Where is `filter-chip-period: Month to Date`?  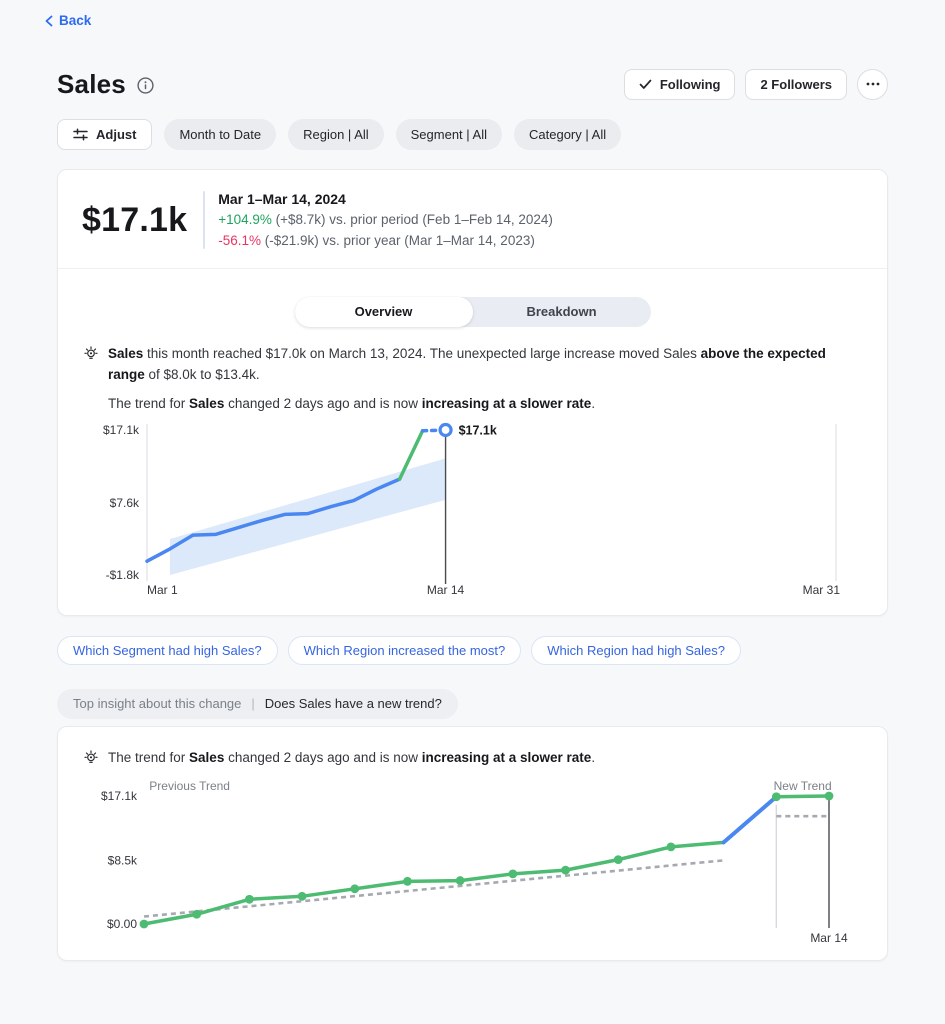
filter-chip-period: Month to Date is located at coordinates (220, 134).